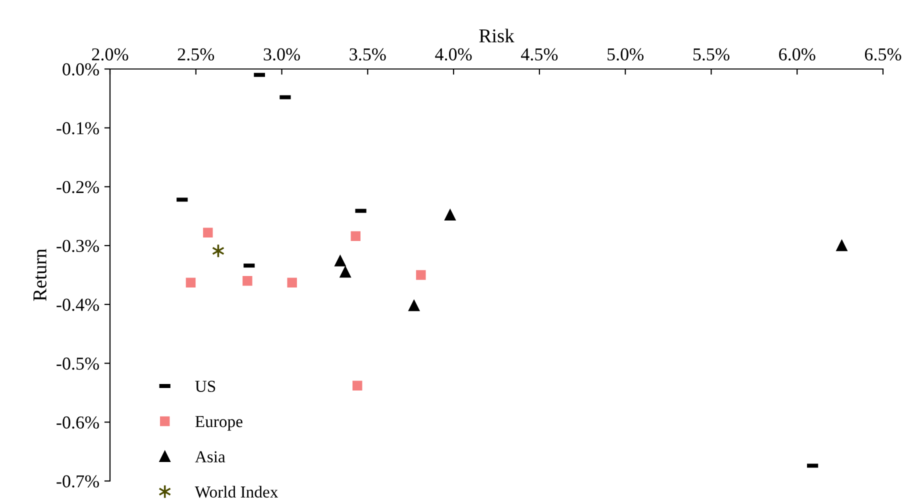 The height and width of the screenshot is (504, 908). What do you see at coordinates (496, 35) in the screenshot?
I see `x-axis-title: Risk` at bounding box center [496, 35].